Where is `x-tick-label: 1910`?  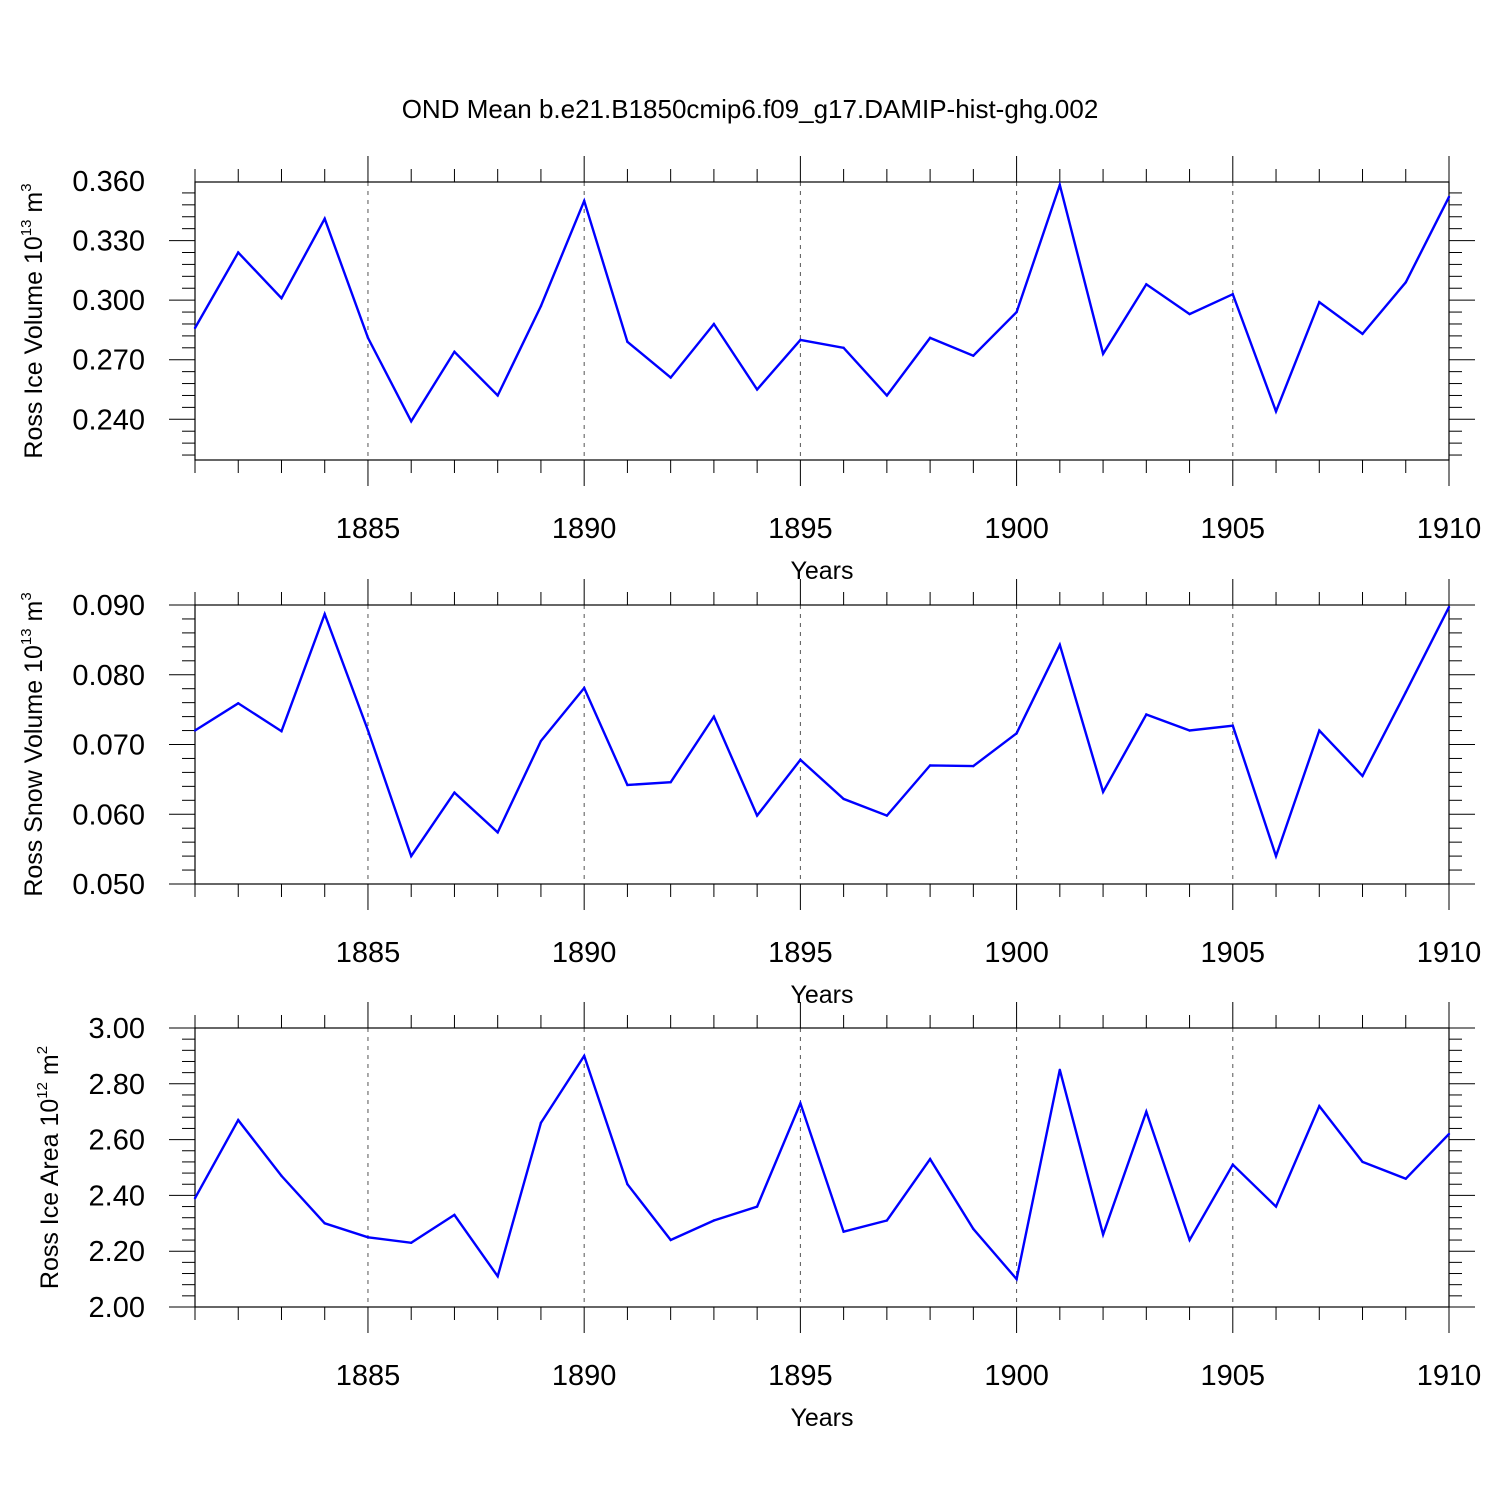 x-tick-label: 1910 is located at coordinates (1449, 529).